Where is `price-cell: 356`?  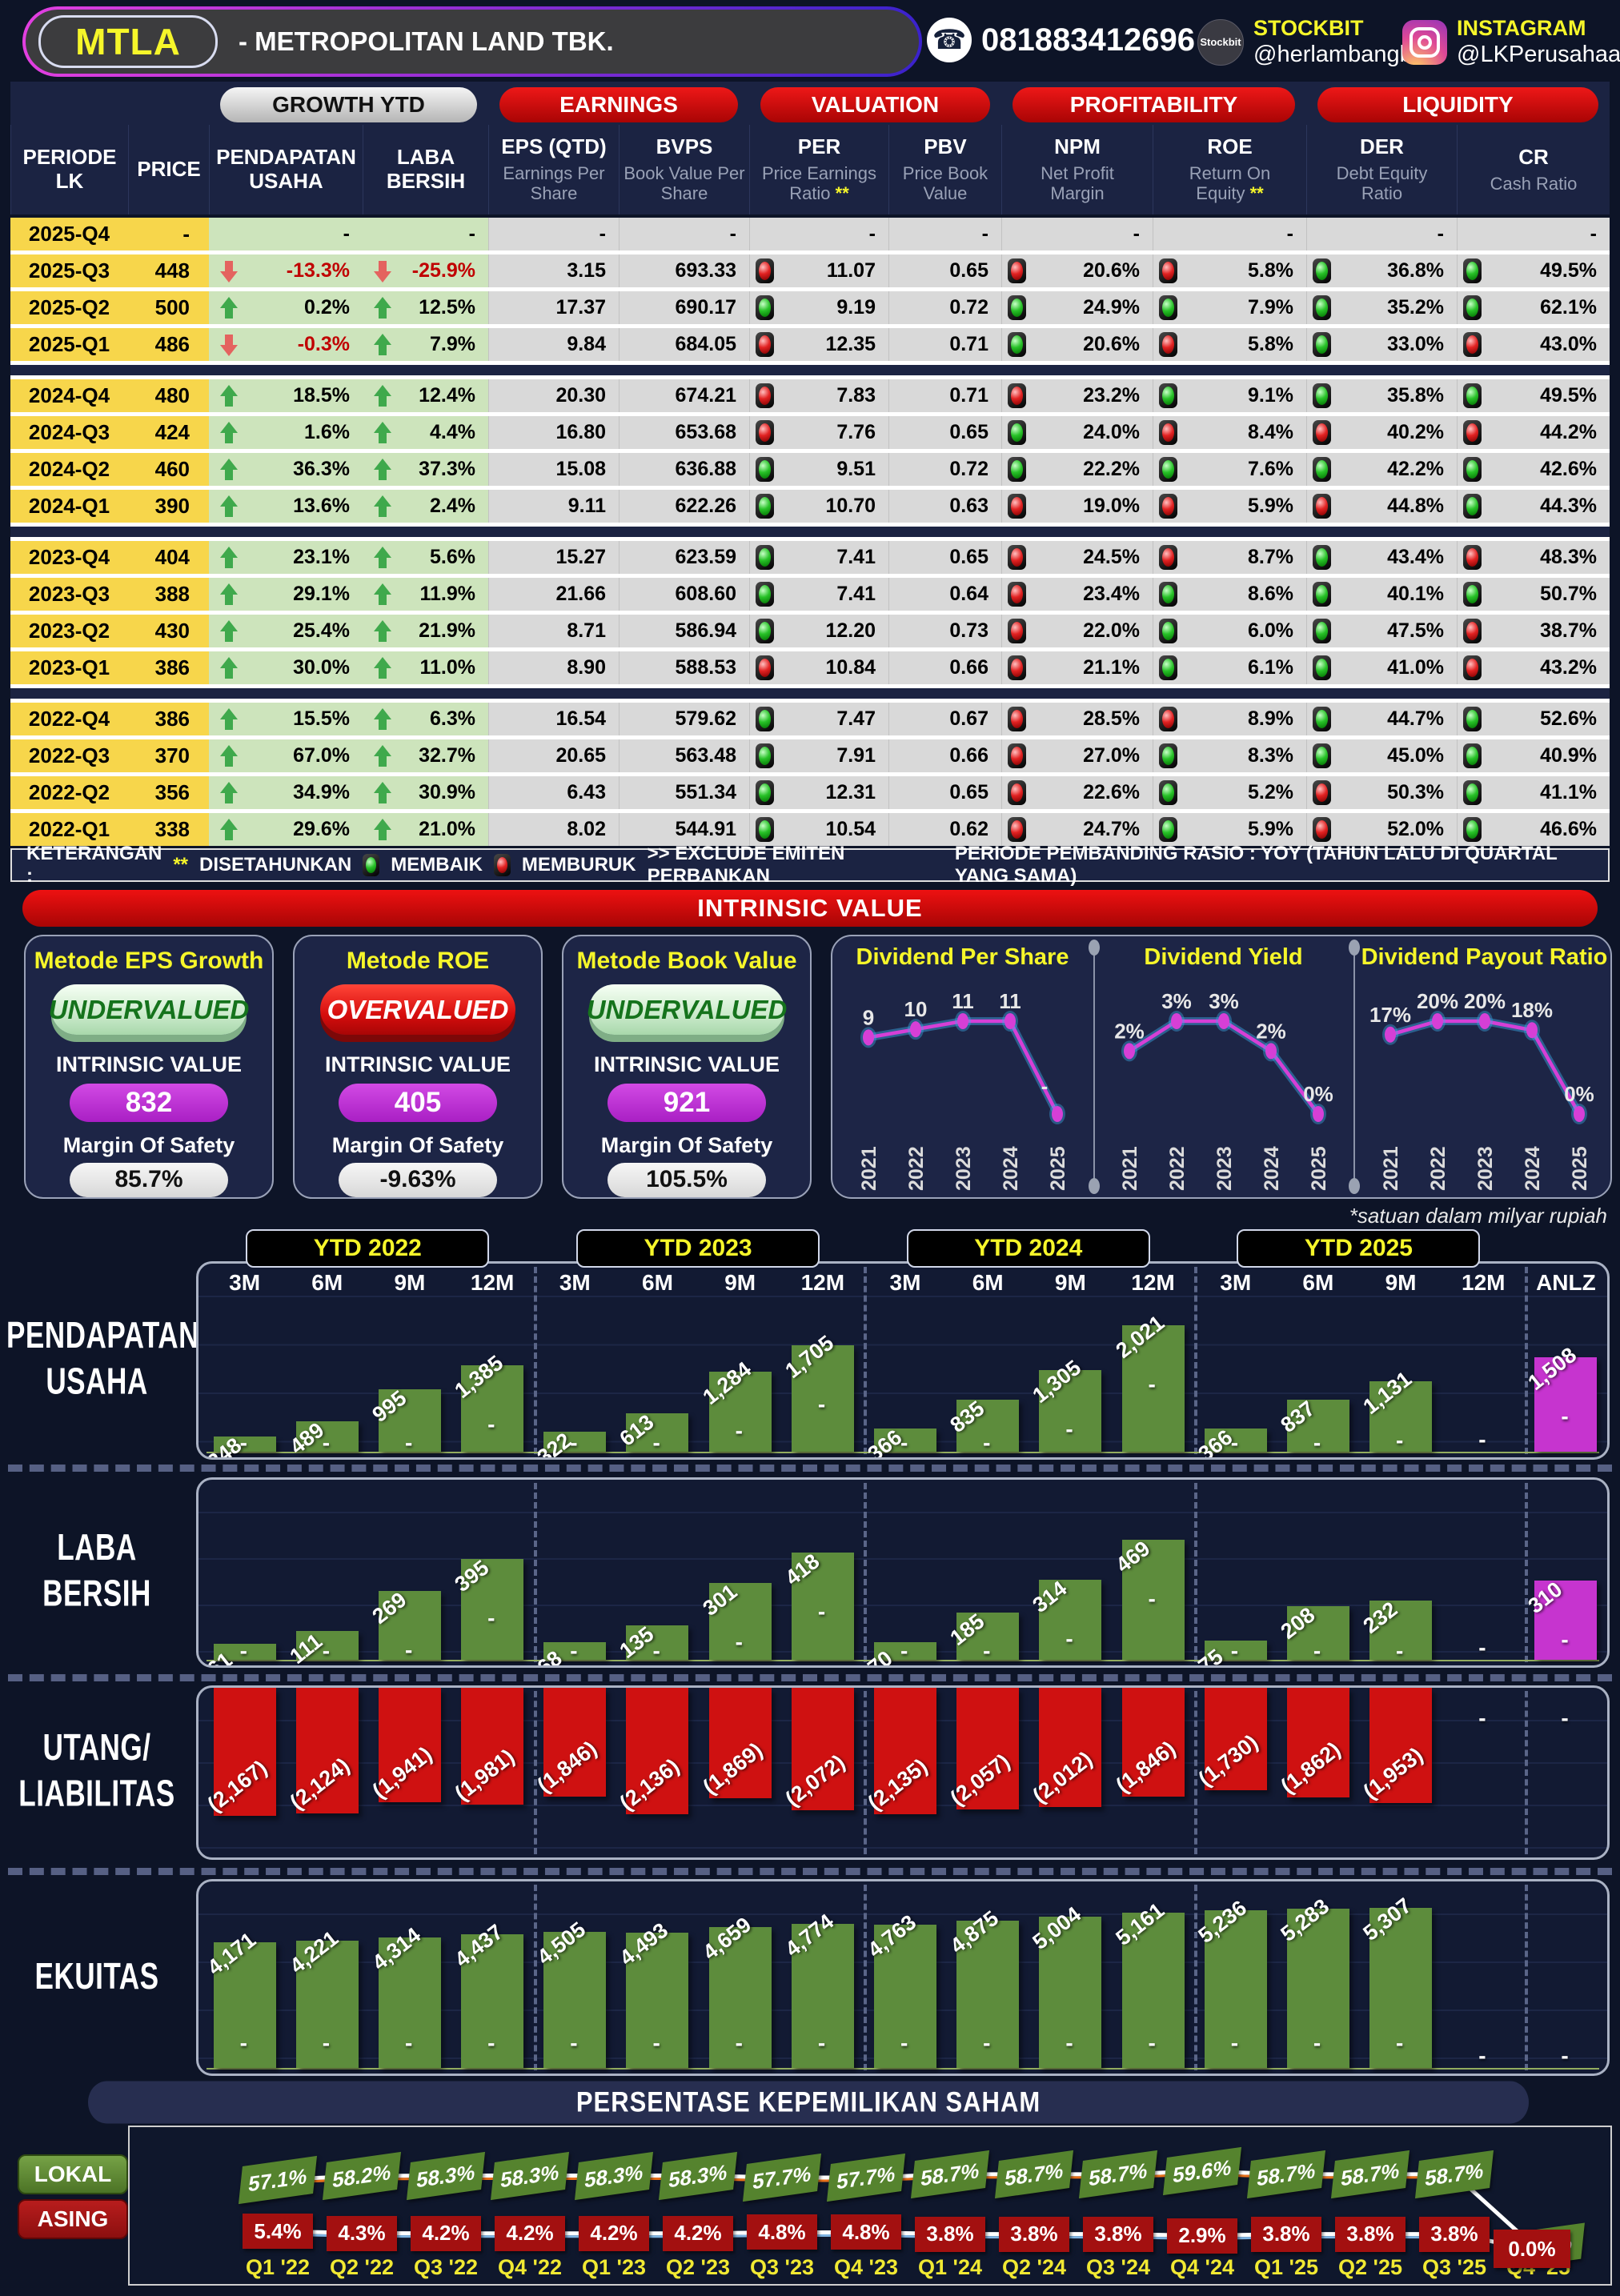
price-cell: 356 is located at coordinates (168, 792).